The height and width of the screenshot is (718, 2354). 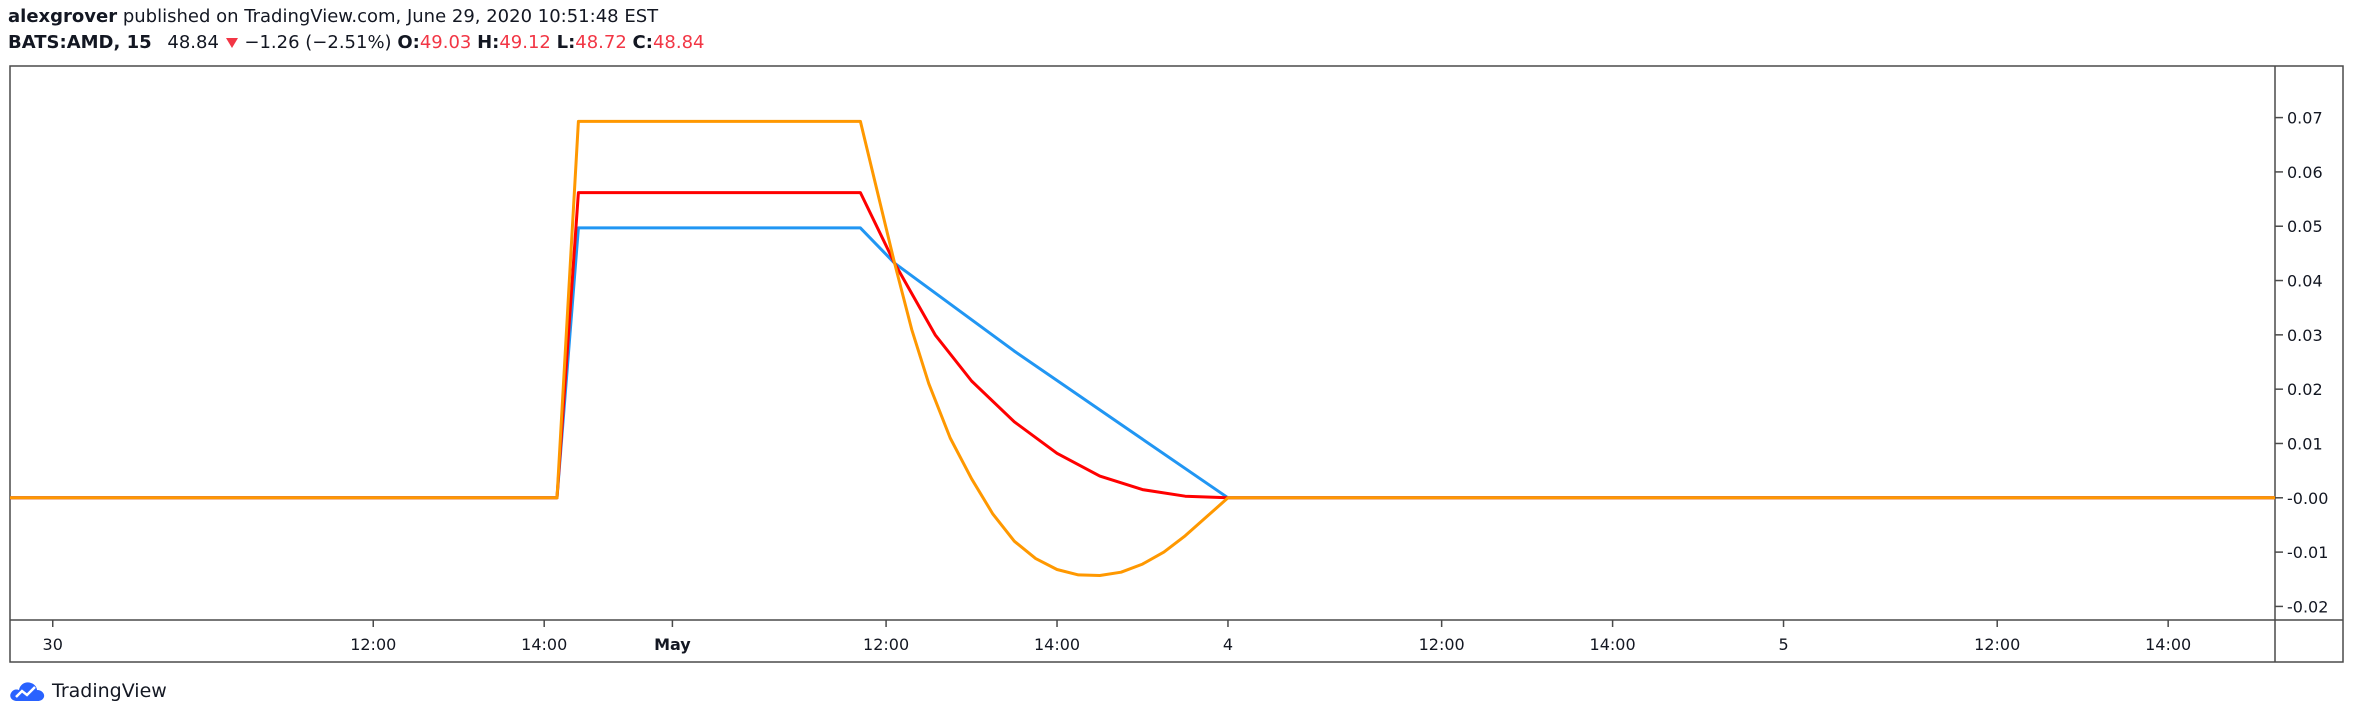 What do you see at coordinates (193, 42) in the screenshot?
I see `last-price: 48.84` at bounding box center [193, 42].